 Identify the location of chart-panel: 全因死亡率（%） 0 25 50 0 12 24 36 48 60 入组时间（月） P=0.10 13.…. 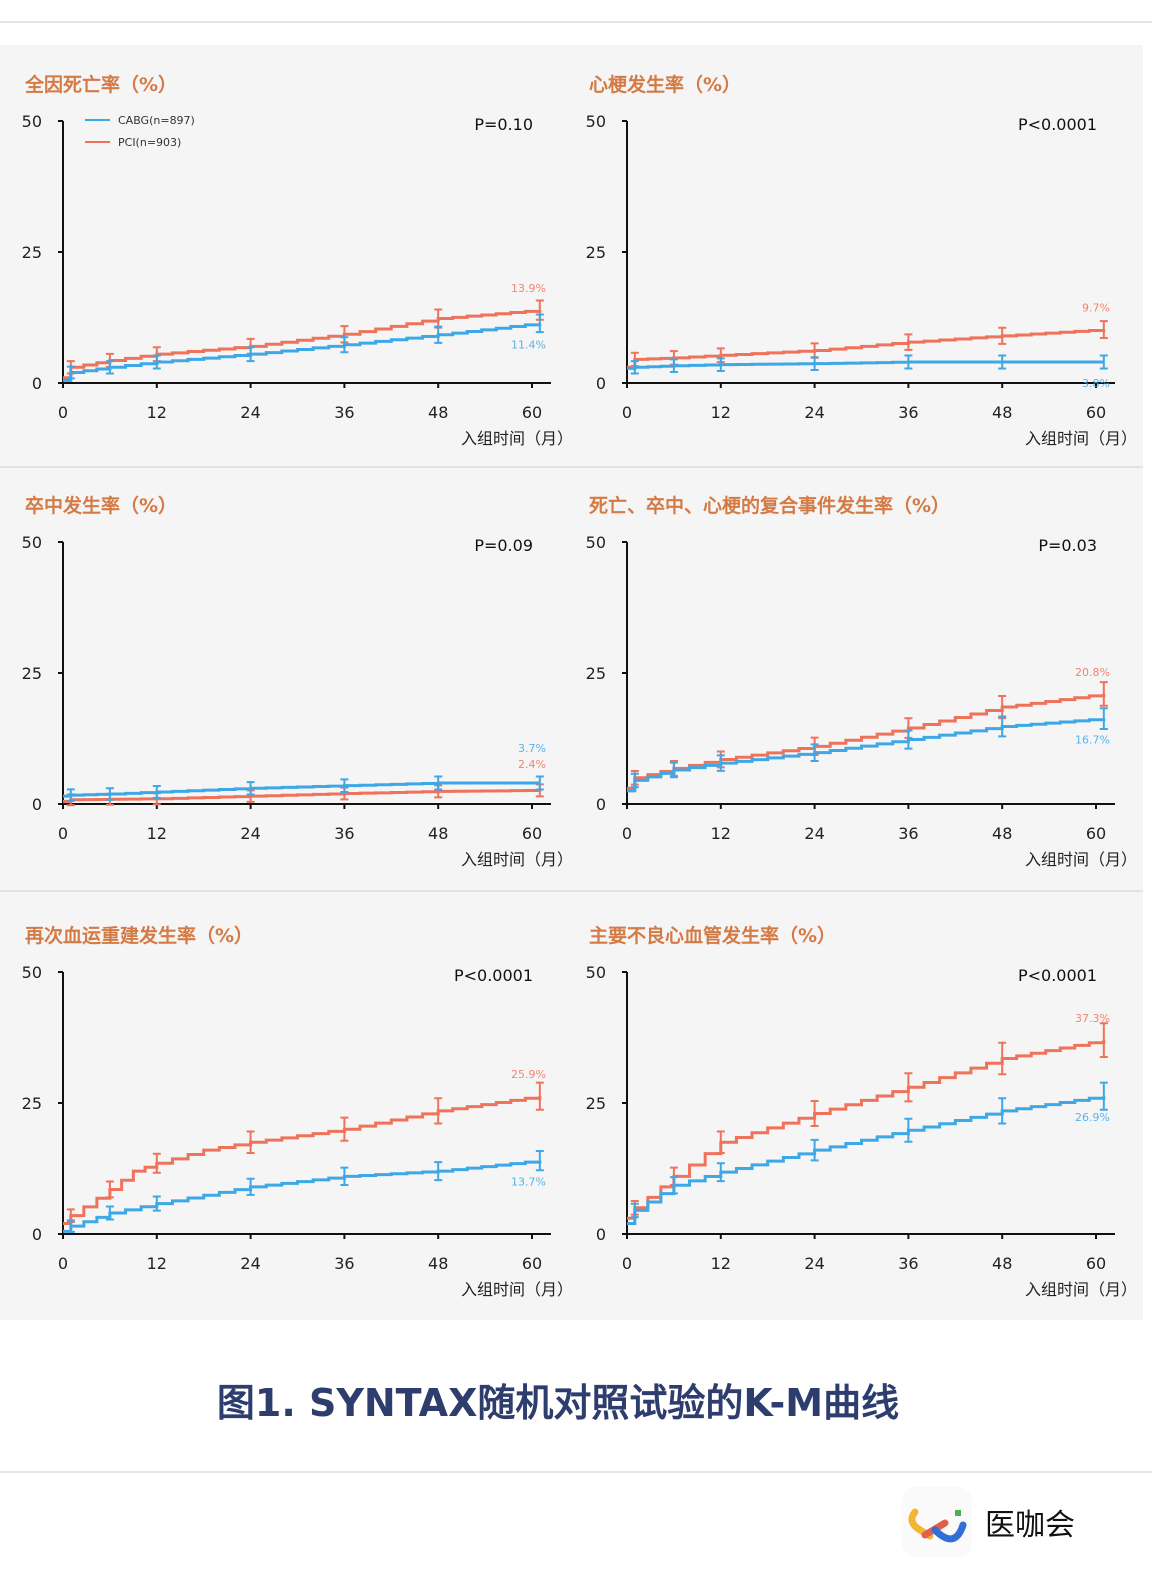
(297, 260).